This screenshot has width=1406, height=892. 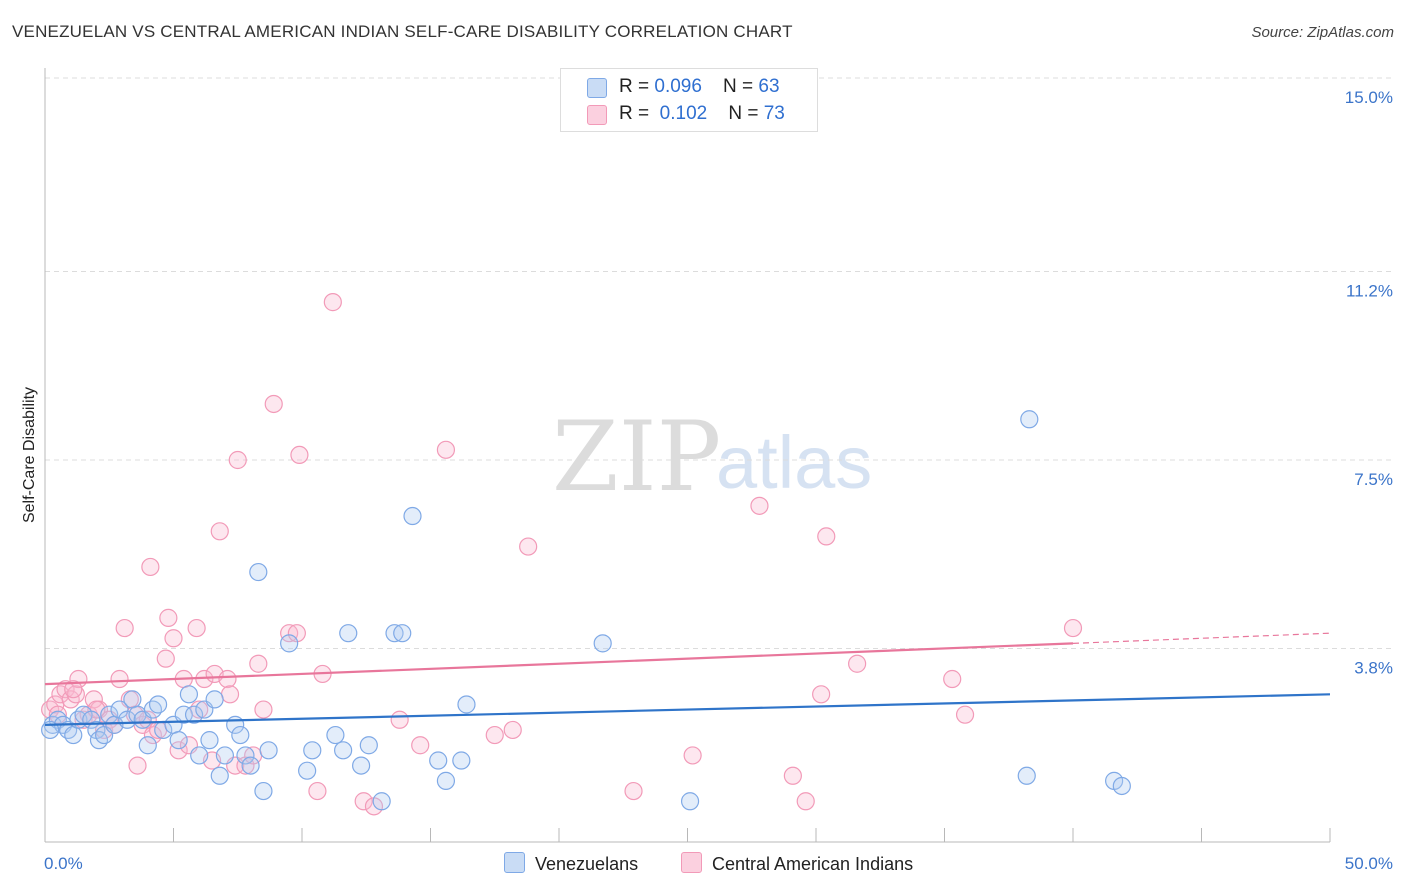 What do you see at coordinates (63, 863) in the screenshot?
I see `x-tick-label-min: 0.0%` at bounding box center [63, 863].